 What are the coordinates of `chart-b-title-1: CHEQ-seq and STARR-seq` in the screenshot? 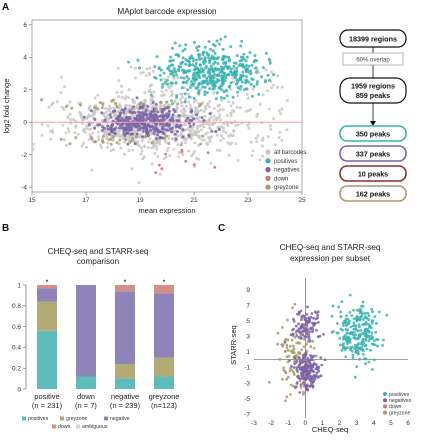 It's located at (98, 251).